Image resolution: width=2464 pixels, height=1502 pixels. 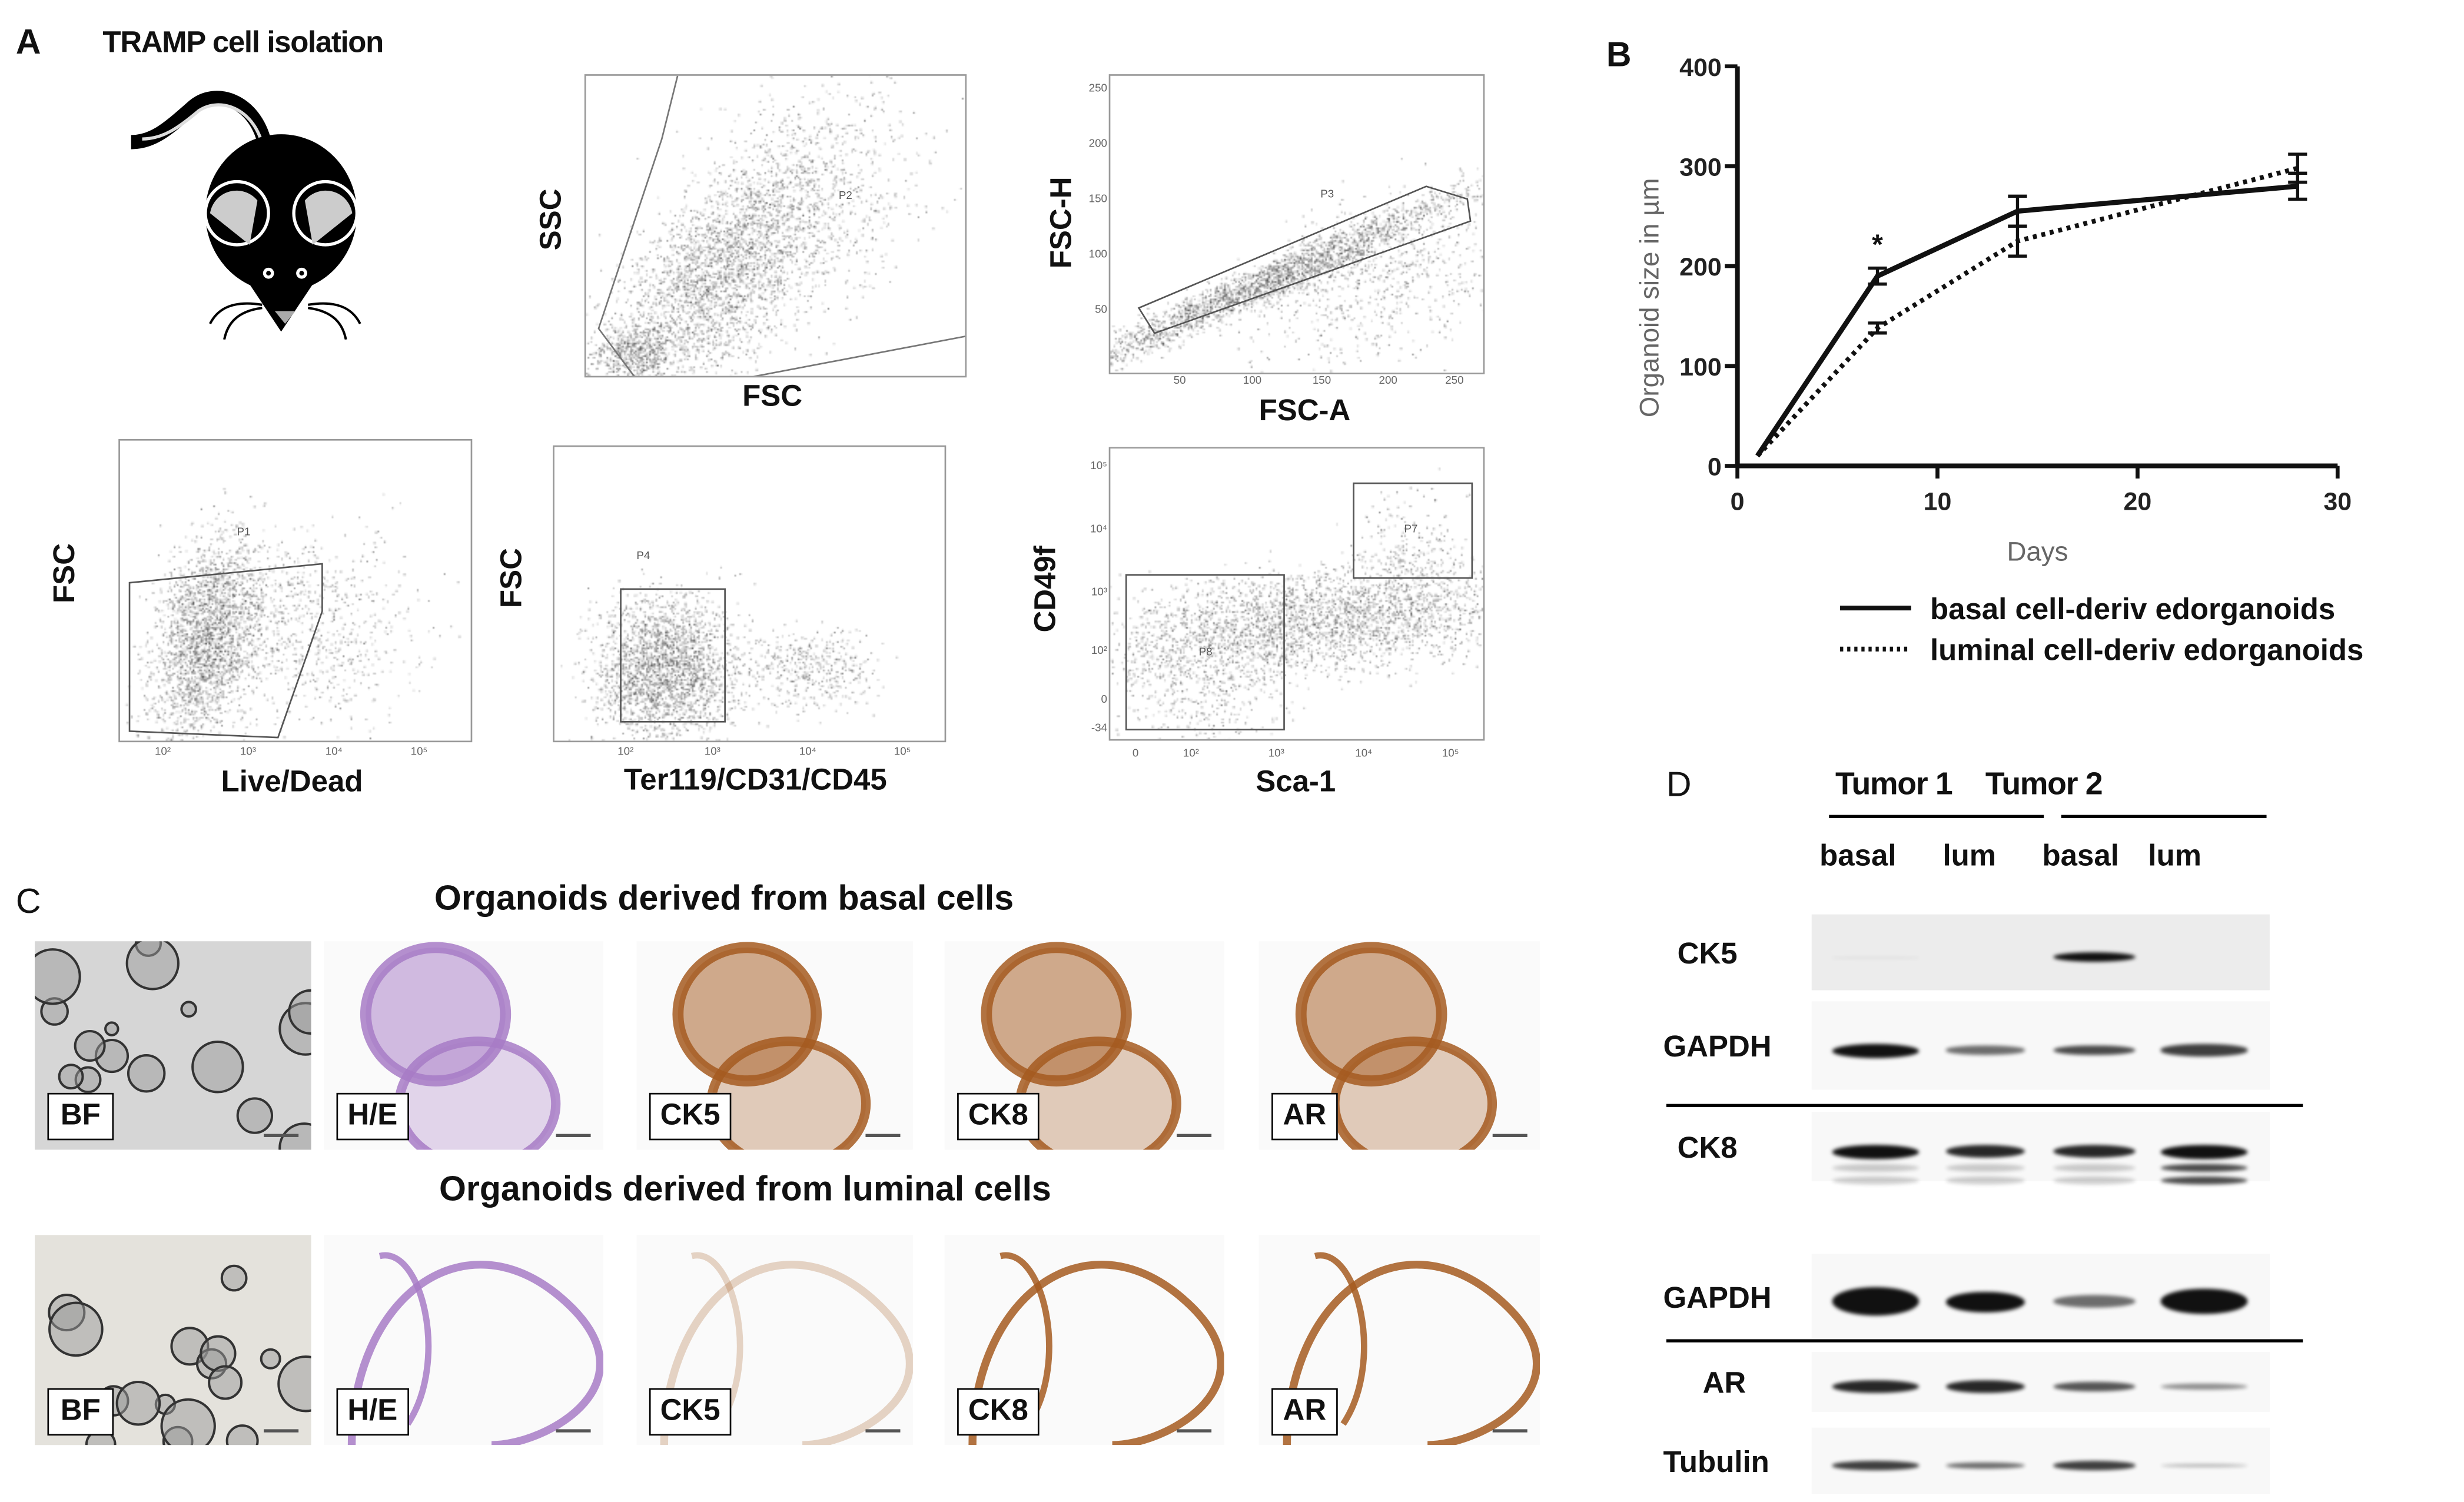 What do you see at coordinates (691, 1412) in the screenshot?
I see `stain-label: CK5` at bounding box center [691, 1412].